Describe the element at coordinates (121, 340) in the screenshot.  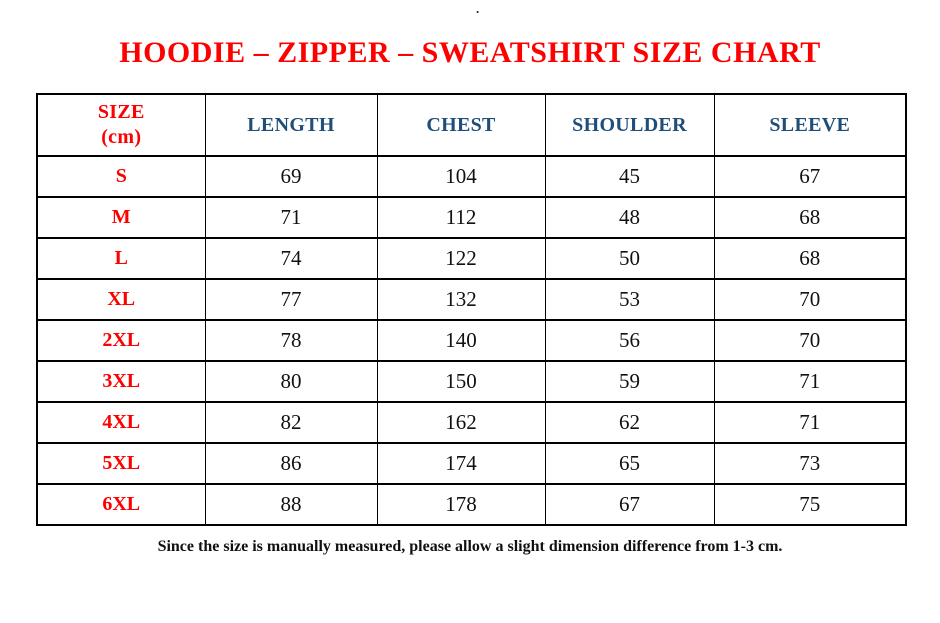
I see `size-label: 2XL` at that location.